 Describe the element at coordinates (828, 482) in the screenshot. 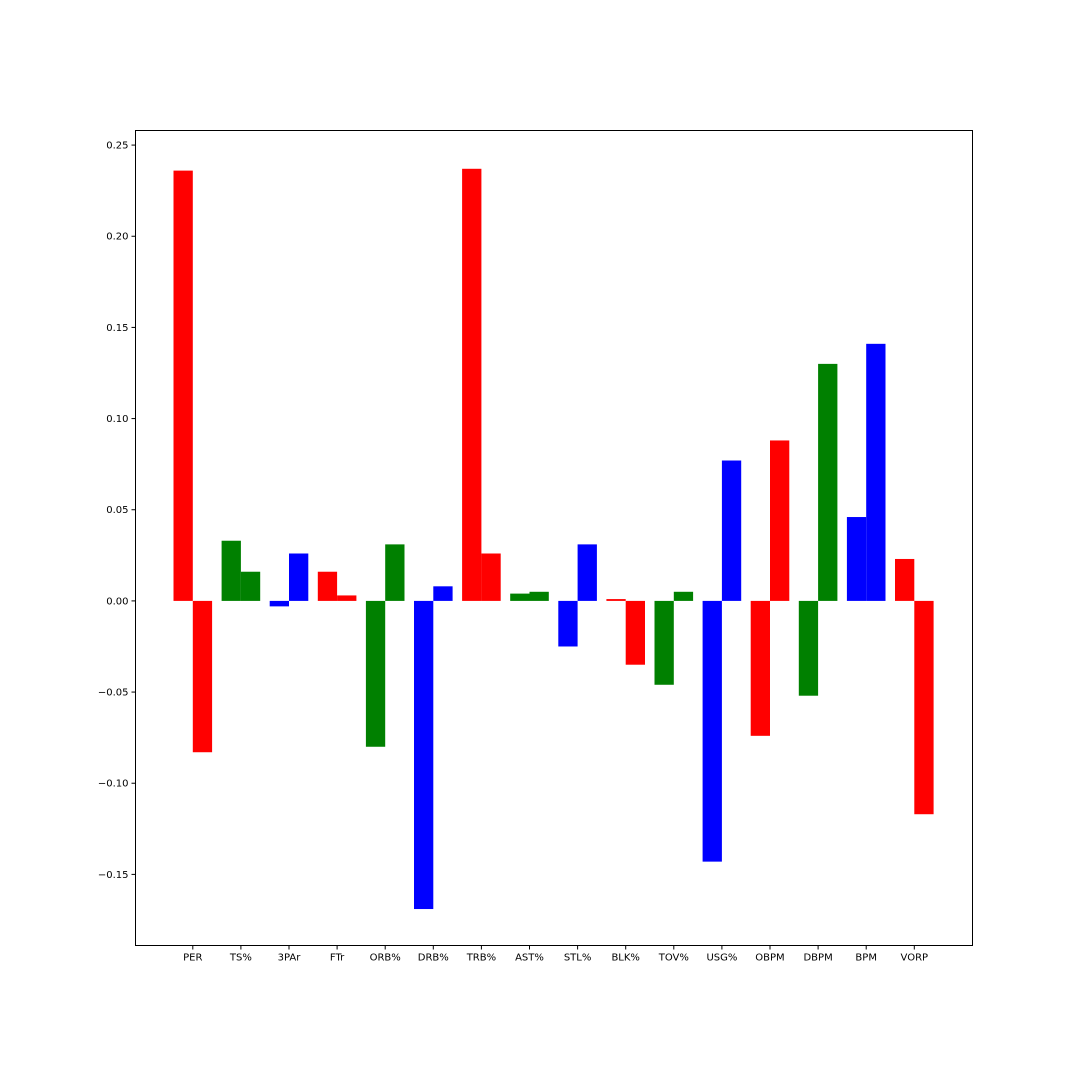

I see `bar-dbpm-right` at that location.